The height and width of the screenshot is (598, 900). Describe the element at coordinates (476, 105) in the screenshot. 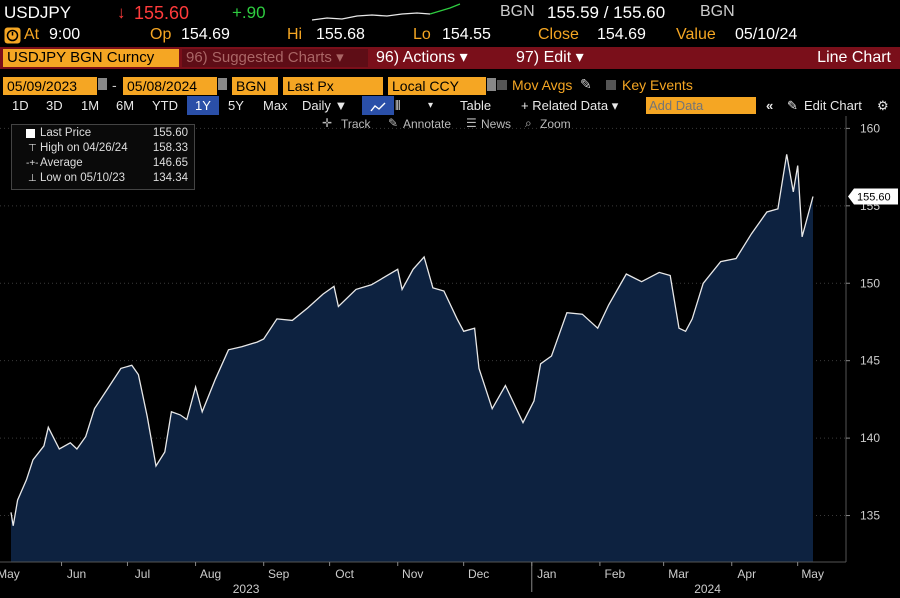

I see `table-button: Table` at that location.